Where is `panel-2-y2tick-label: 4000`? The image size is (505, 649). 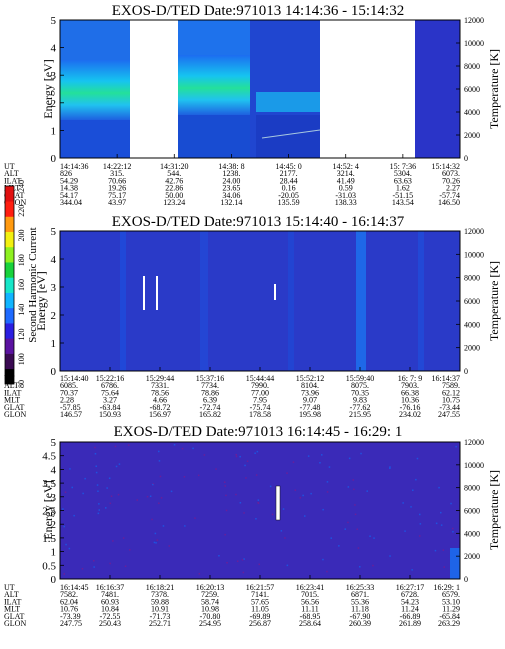 panel-2-y2tick-label: 4000 is located at coordinates (472, 324).